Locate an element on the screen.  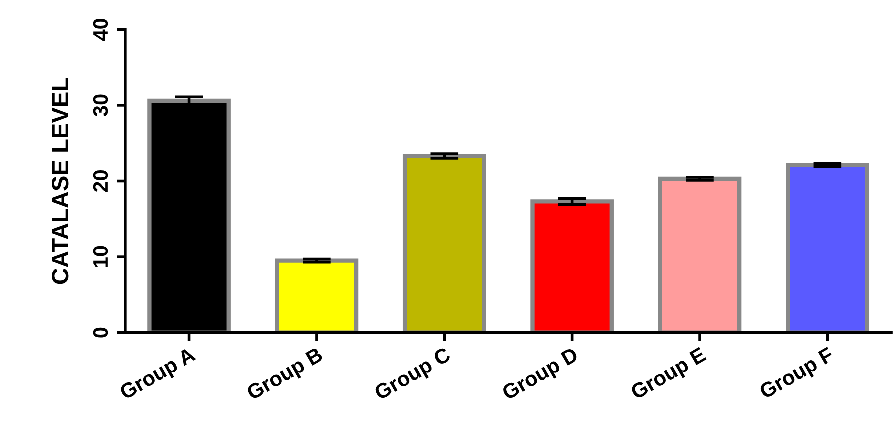
y-tick-label: 10 is located at coordinates (100, 257).